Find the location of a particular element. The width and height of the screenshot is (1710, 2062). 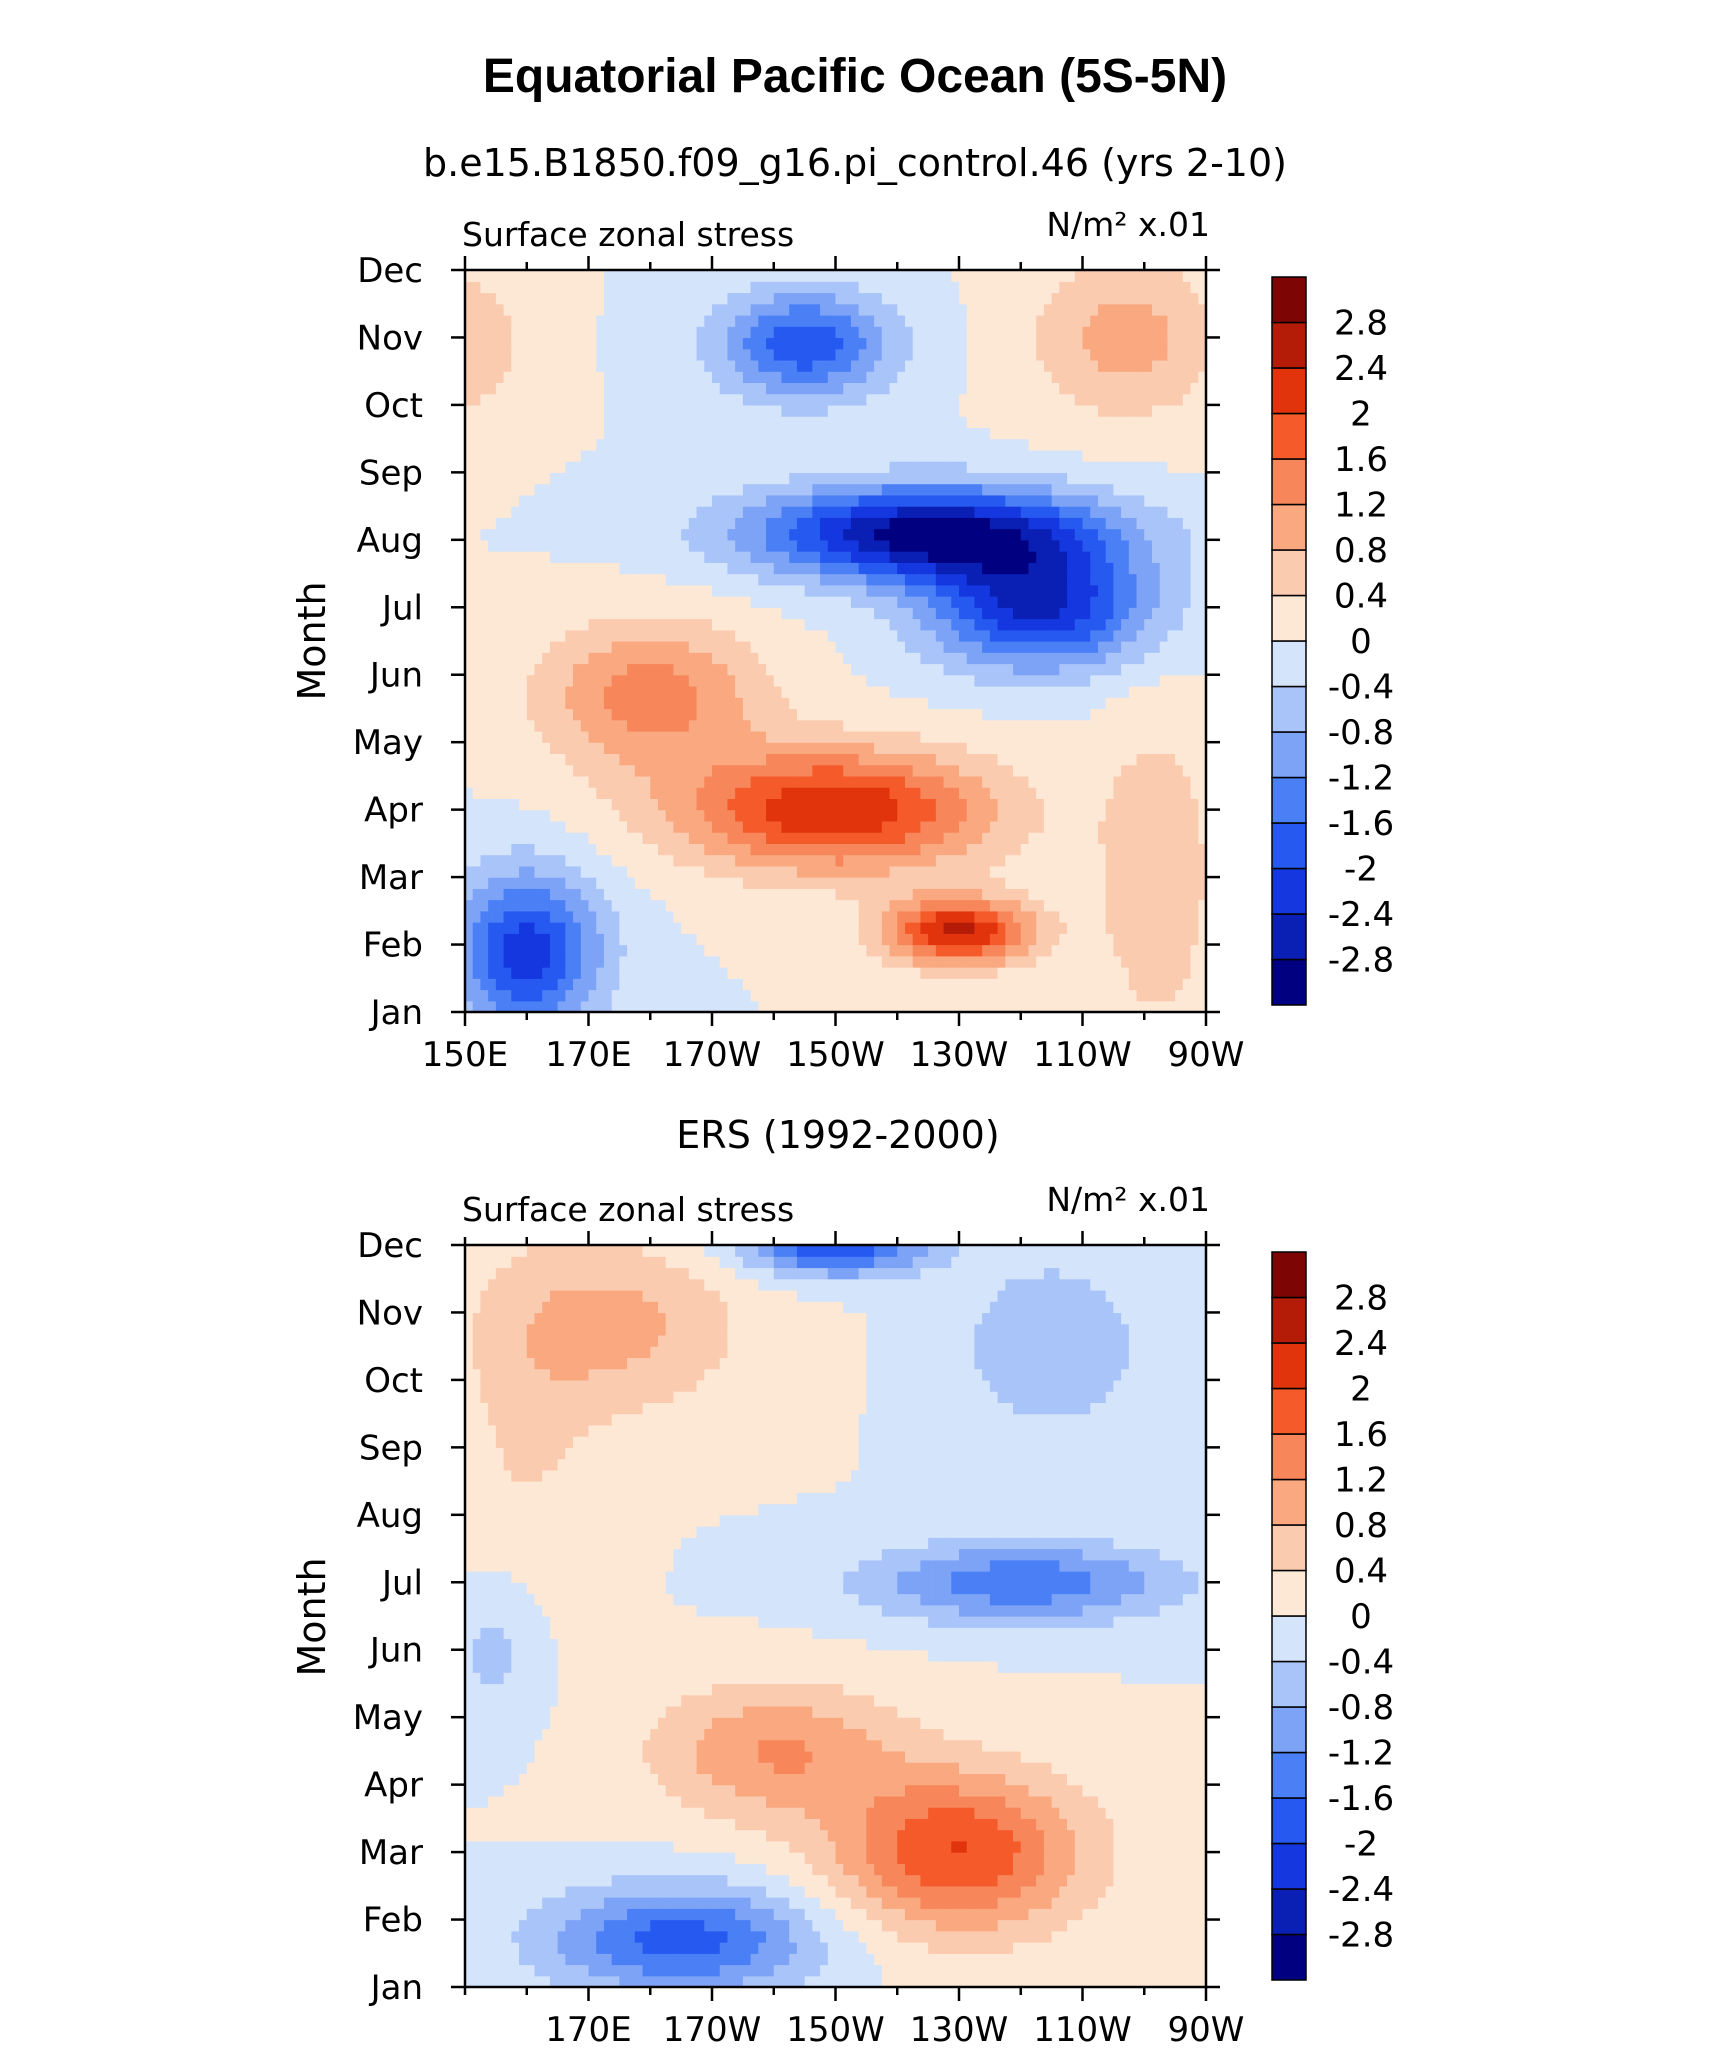

figure-title: Equatorial Pacific Ocean (5S-5N) is located at coordinates (855, 76).